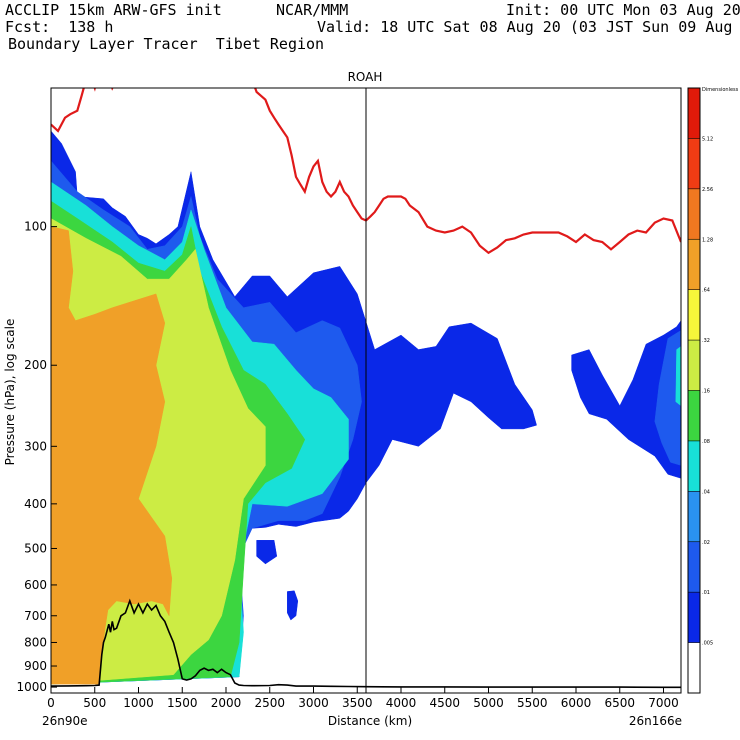 The width and height of the screenshot is (740, 740). I want to click on header-line1-center: NCAR/MMM, so click(312, 10).